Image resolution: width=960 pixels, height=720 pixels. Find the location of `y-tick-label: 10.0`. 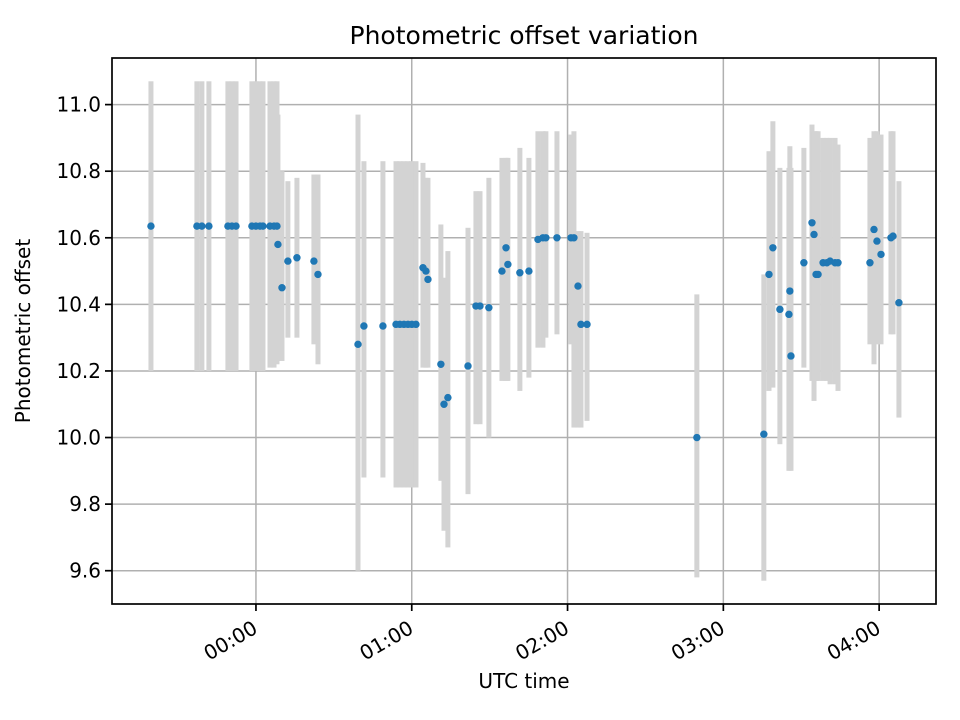

y-tick-label: 10.0 is located at coordinates (78, 438).